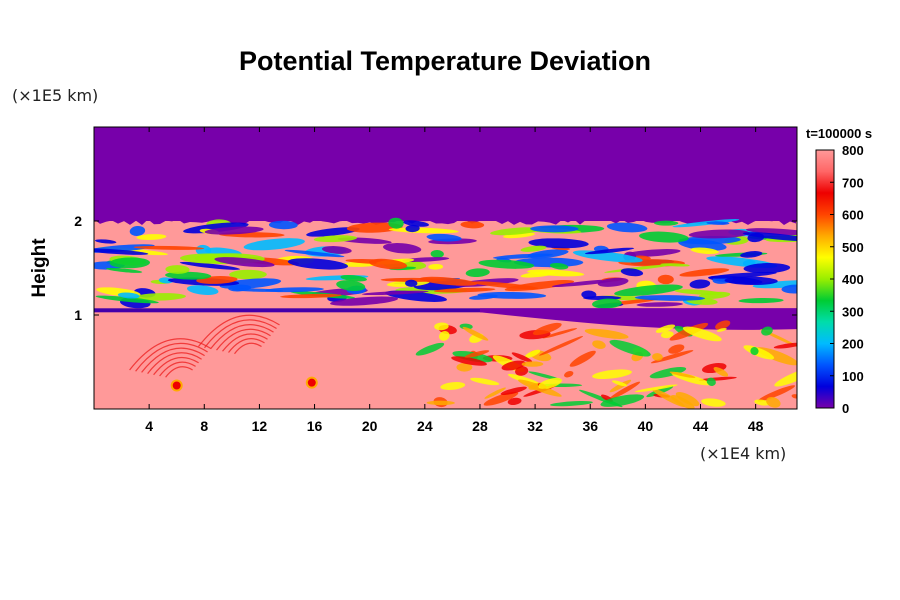 Image resolution: width=900 pixels, height=600 pixels. Describe the element at coordinates (845, 408) in the screenshot. I see `colorbar-tick-label: 0` at that location.